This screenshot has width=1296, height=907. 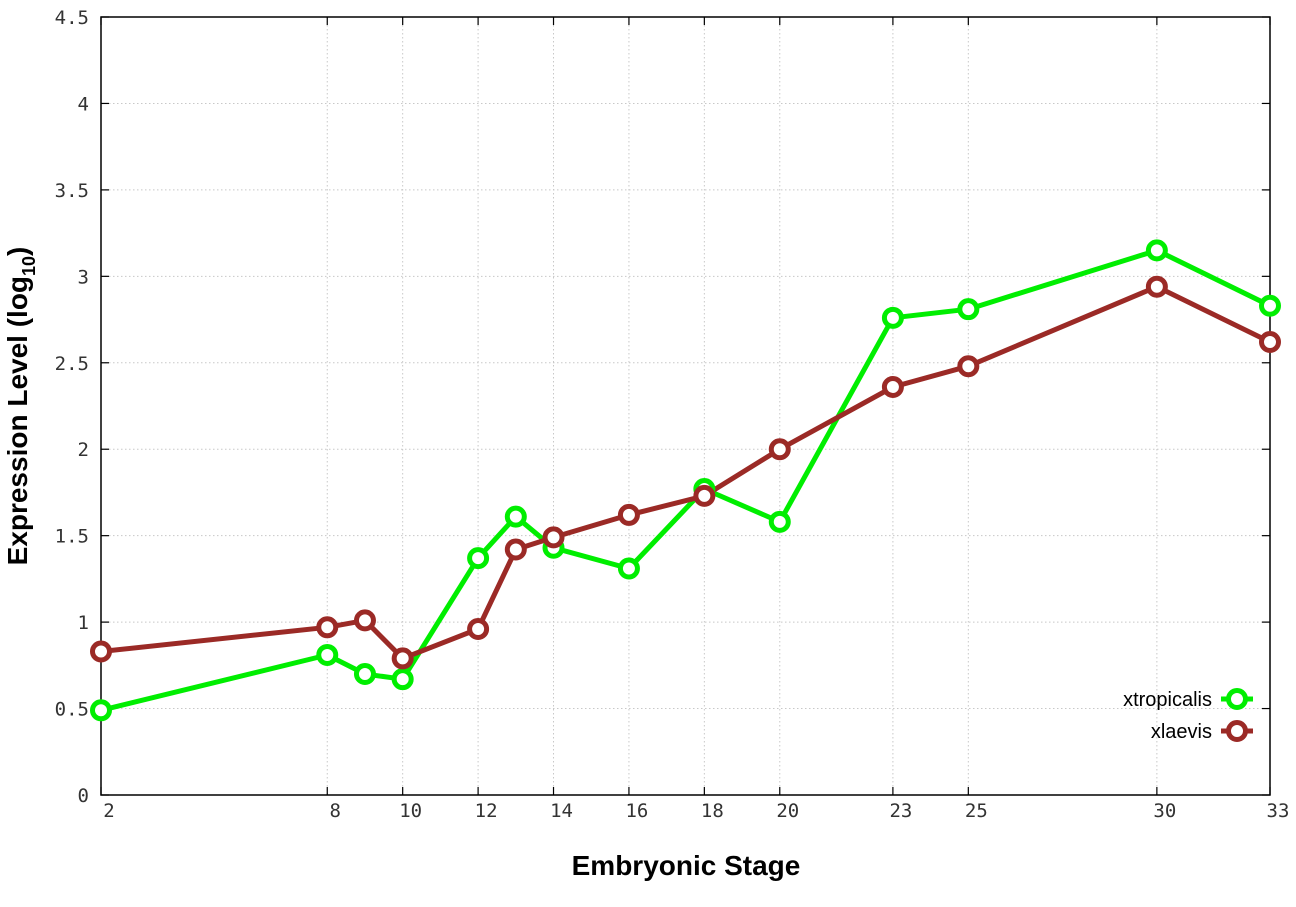 What do you see at coordinates (1188, 715) in the screenshot?
I see `legend: xtropicalis xlaevis` at bounding box center [1188, 715].